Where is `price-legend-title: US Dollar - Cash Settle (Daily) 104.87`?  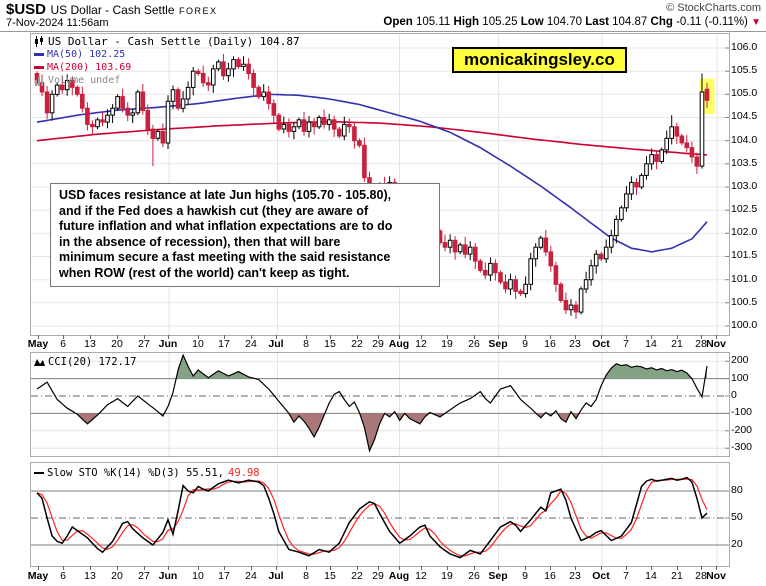 price-legend-title: US Dollar - Cash Settle (Daily) 104.87 is located at coordinates (174, 41).